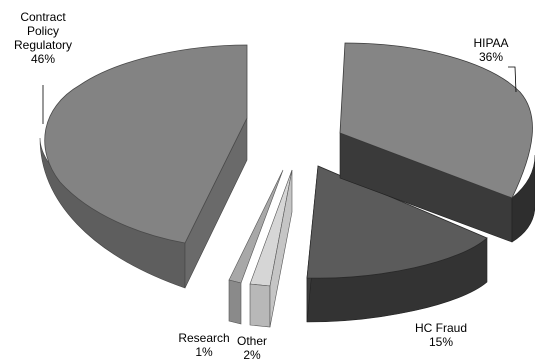  I want to click on label-research: Research 1%, so click(204, 345).